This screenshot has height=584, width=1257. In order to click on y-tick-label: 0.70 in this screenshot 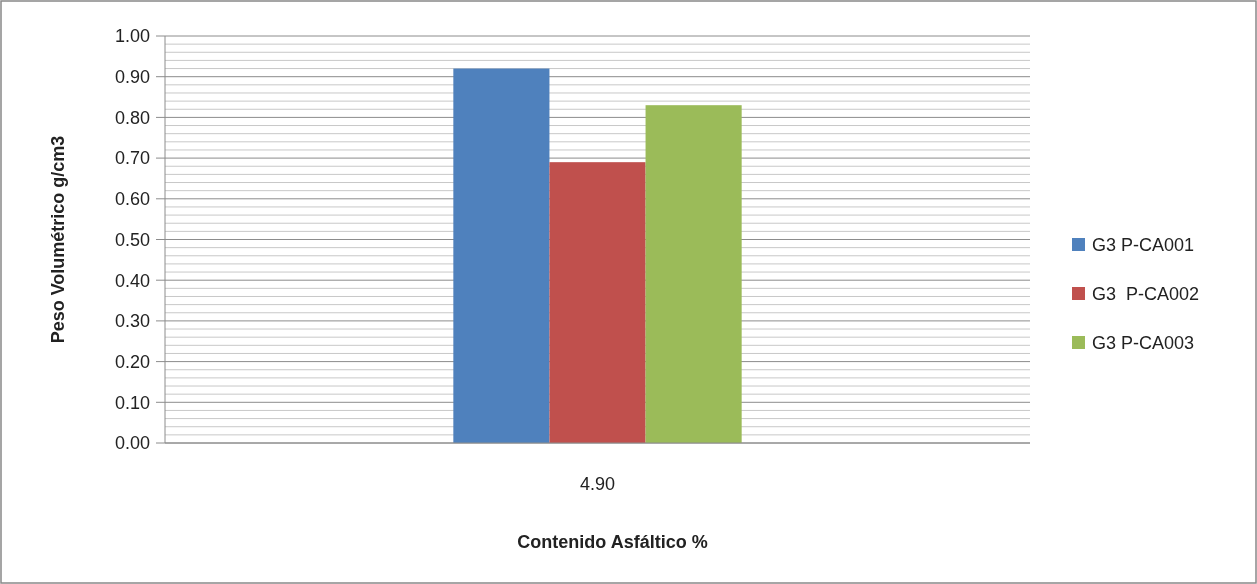, I will do `click(132, 158)`.